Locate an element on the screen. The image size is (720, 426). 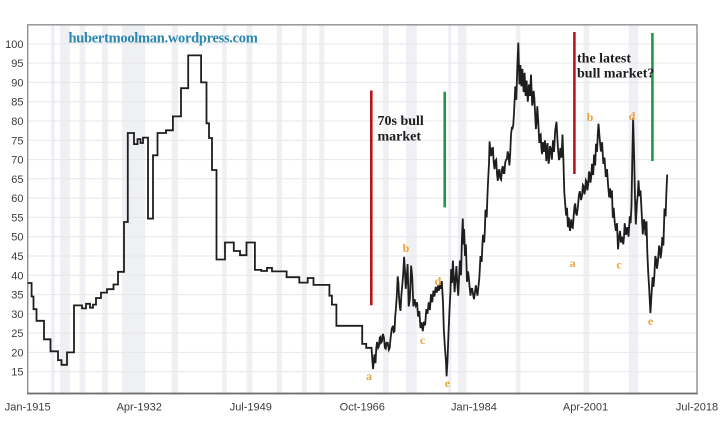
svg-text: 80 is located at coordinates (17, 122).